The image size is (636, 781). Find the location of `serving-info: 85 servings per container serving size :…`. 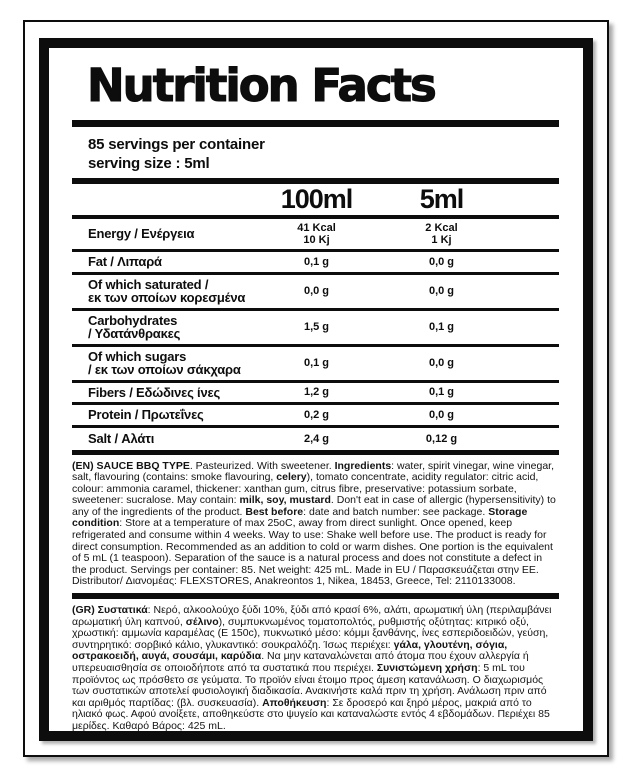

serving-info: 85 servings per container serving size :… is located at coordinates (315, 154).